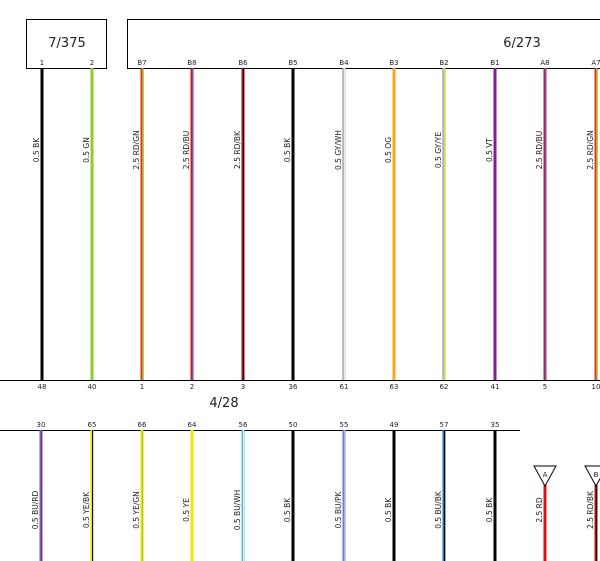 The width and height of the screenshot is (600, 561). What do you see at coordinates (42, 387) in the screenshot?
I see `pin-bottom-48: 48` at bounding box center [42, 387].